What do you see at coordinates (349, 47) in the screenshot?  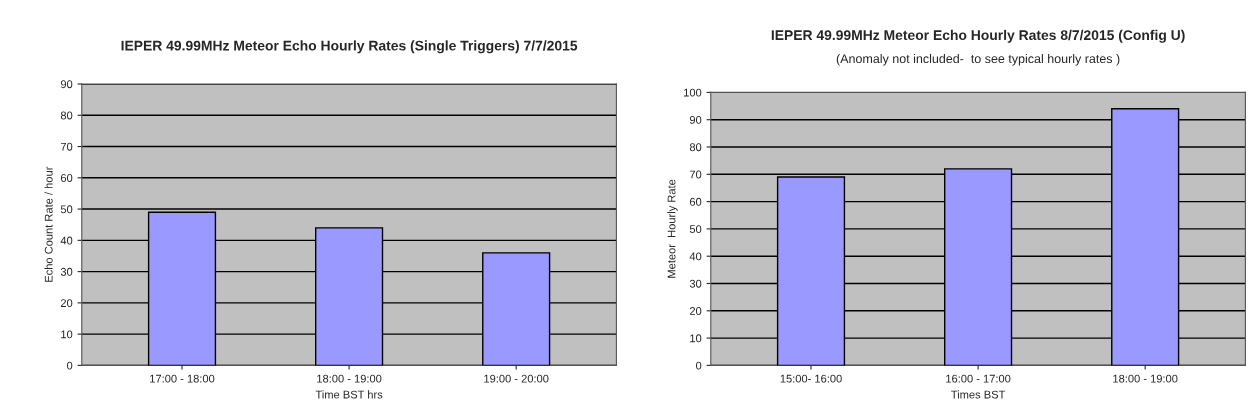 I see `chart-title: IEPER 49.99MHz Meteor Echo Hourly Rates (Single Triggers) 7/7/2015` at bounding box center [349, 47].